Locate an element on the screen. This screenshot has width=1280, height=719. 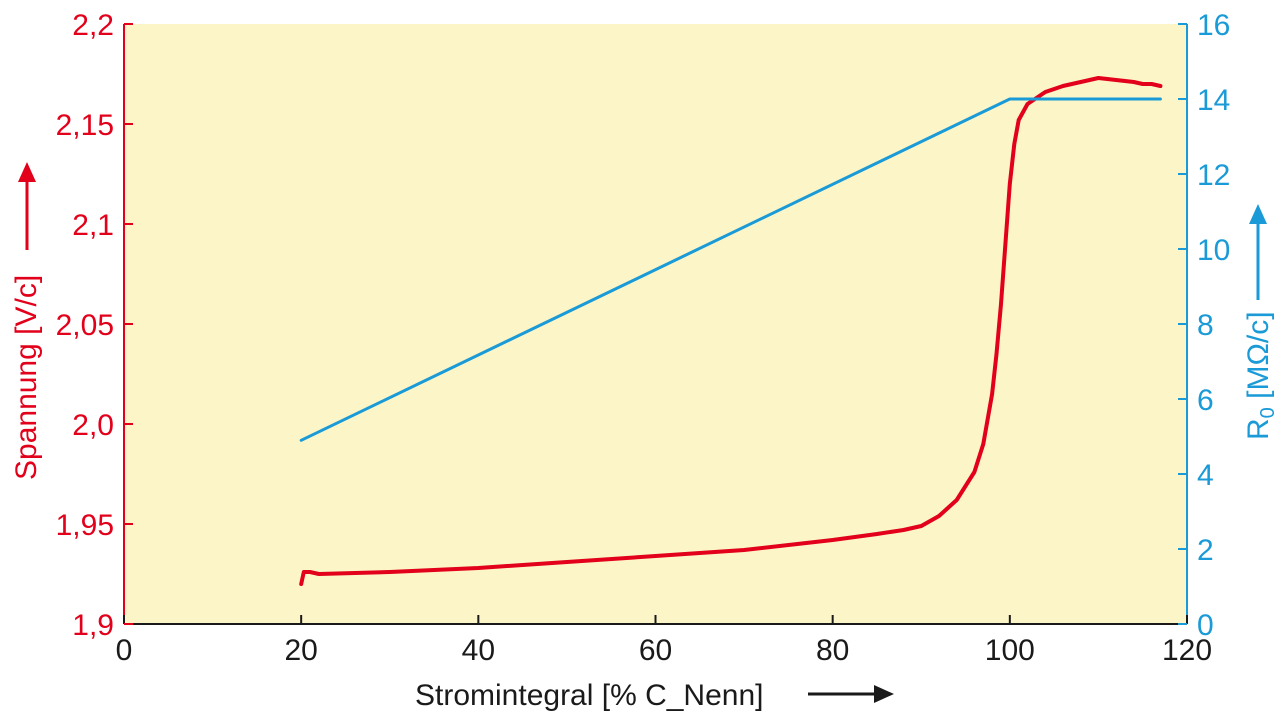
right-axis-arrow-head is located at coordinates (1258, 214).